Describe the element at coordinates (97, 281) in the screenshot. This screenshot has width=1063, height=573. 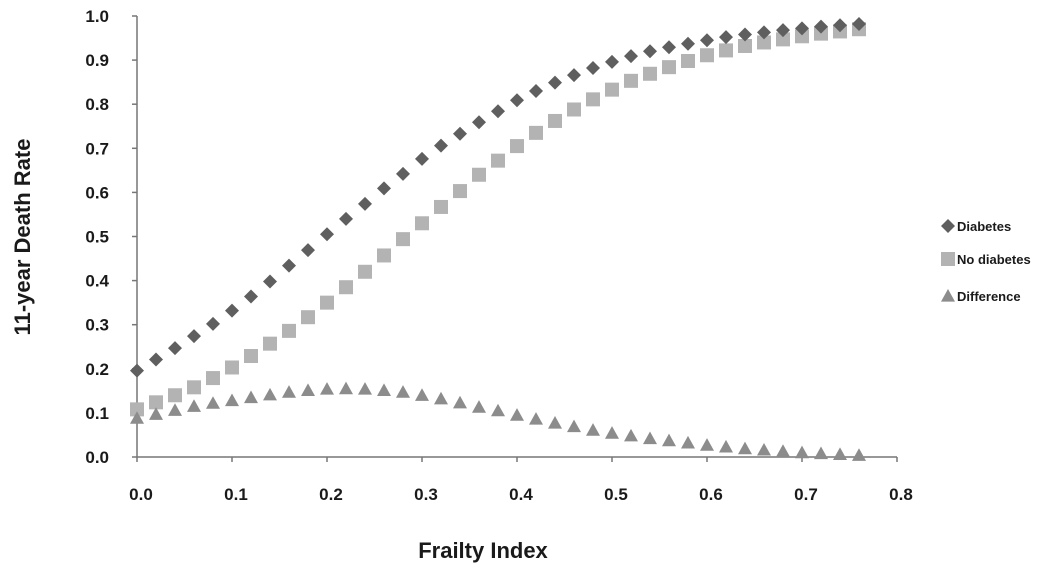
I see `y-tick-label: 0.4` at that location.